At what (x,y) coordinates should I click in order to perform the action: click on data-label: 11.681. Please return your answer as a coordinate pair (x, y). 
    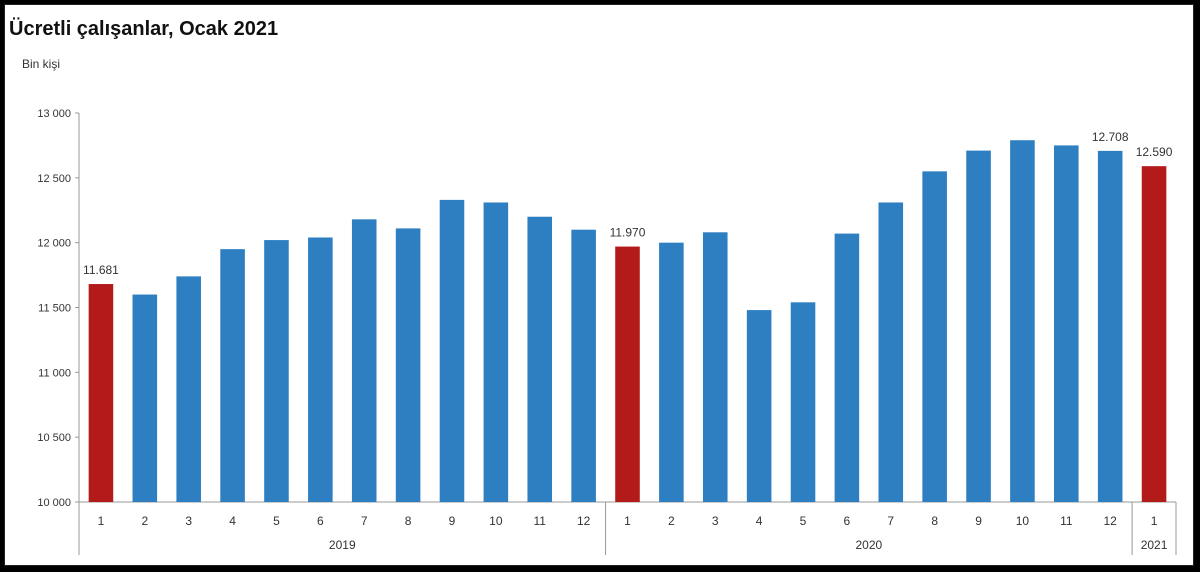
    Looking at the image, I should click on (101, 270).